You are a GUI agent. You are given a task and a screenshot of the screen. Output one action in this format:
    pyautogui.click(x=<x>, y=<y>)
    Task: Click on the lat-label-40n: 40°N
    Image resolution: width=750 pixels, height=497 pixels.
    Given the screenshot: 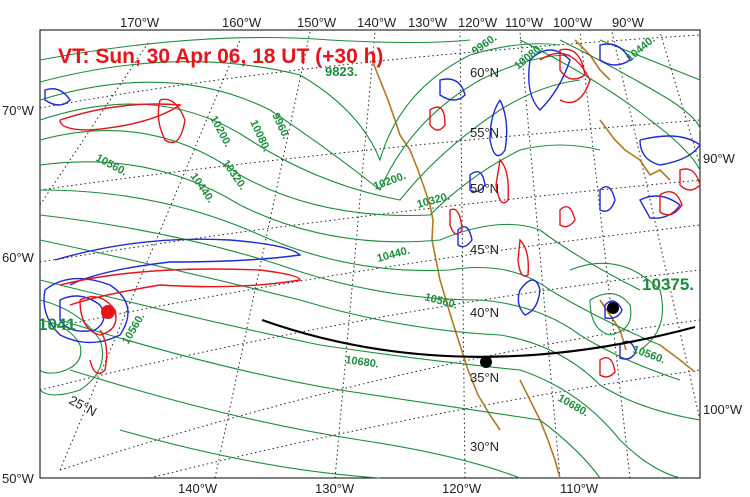 What is the action you would take?
    pyautogui.click(x=484, y=312)
    